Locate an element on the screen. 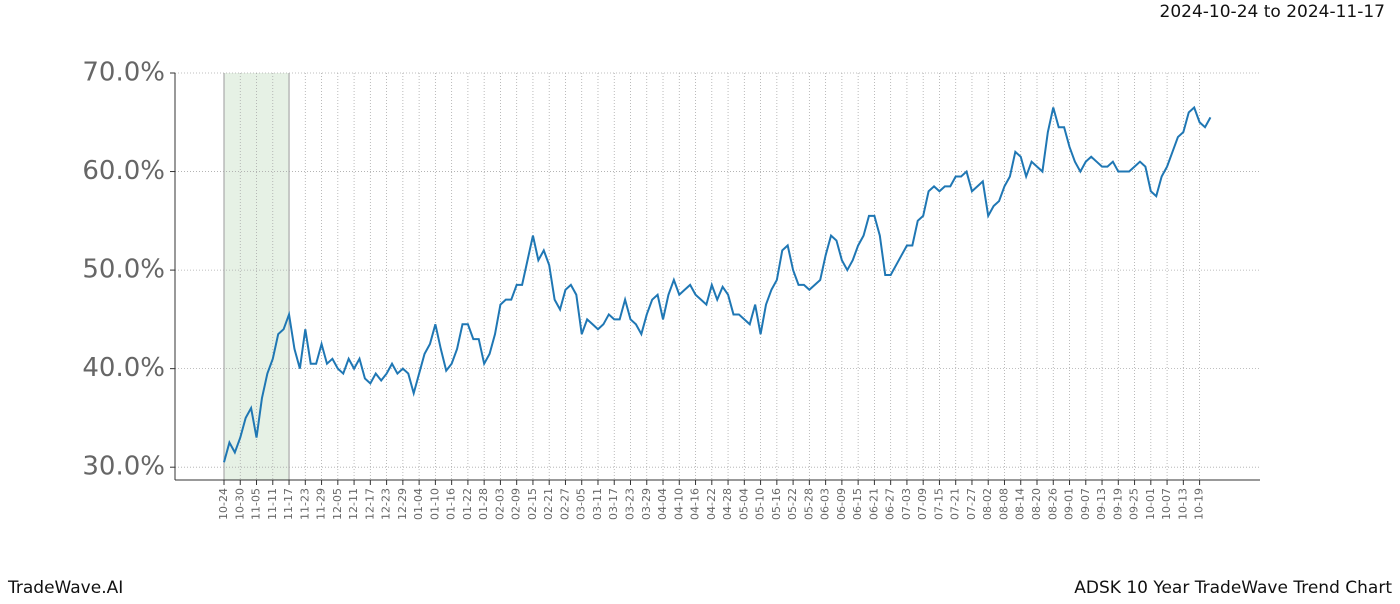  x-tick-label: 02-27 is located at coordinates (564, 504).